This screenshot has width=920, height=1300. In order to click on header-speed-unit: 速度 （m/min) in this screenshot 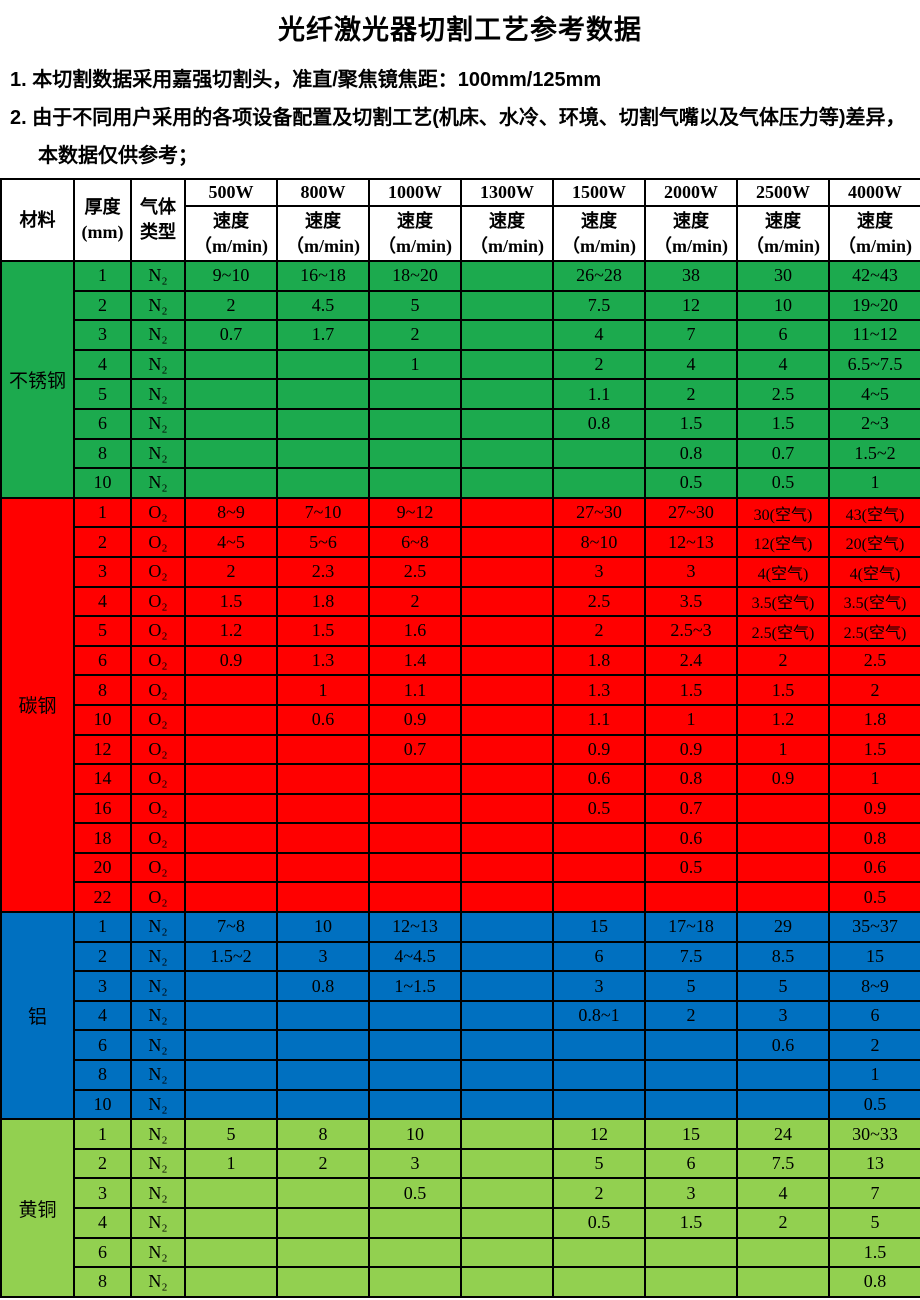, I will do `click(874, 233)`.